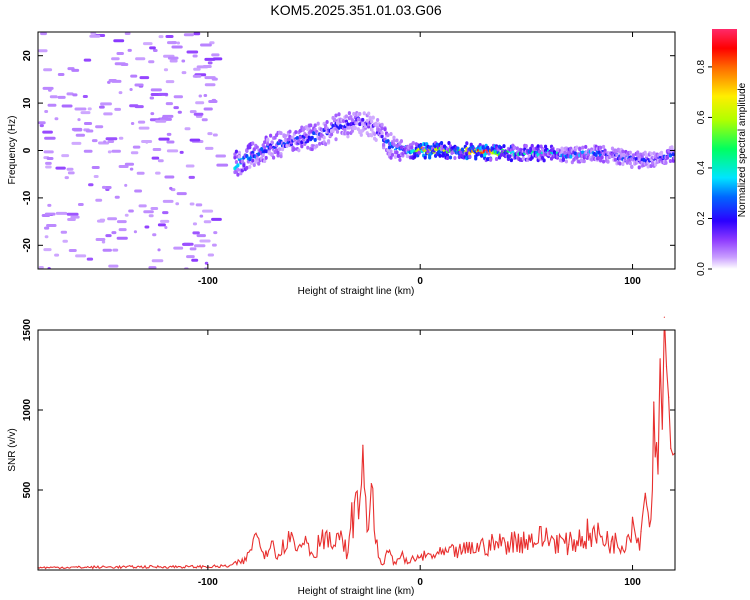 This screenshot has height=600, width=750. Describe the element at coordinates (704, 168) in the screenshot. I see `colorbar-ticks: 0.0 0.2 0.4 0.6 0.8` at that location.